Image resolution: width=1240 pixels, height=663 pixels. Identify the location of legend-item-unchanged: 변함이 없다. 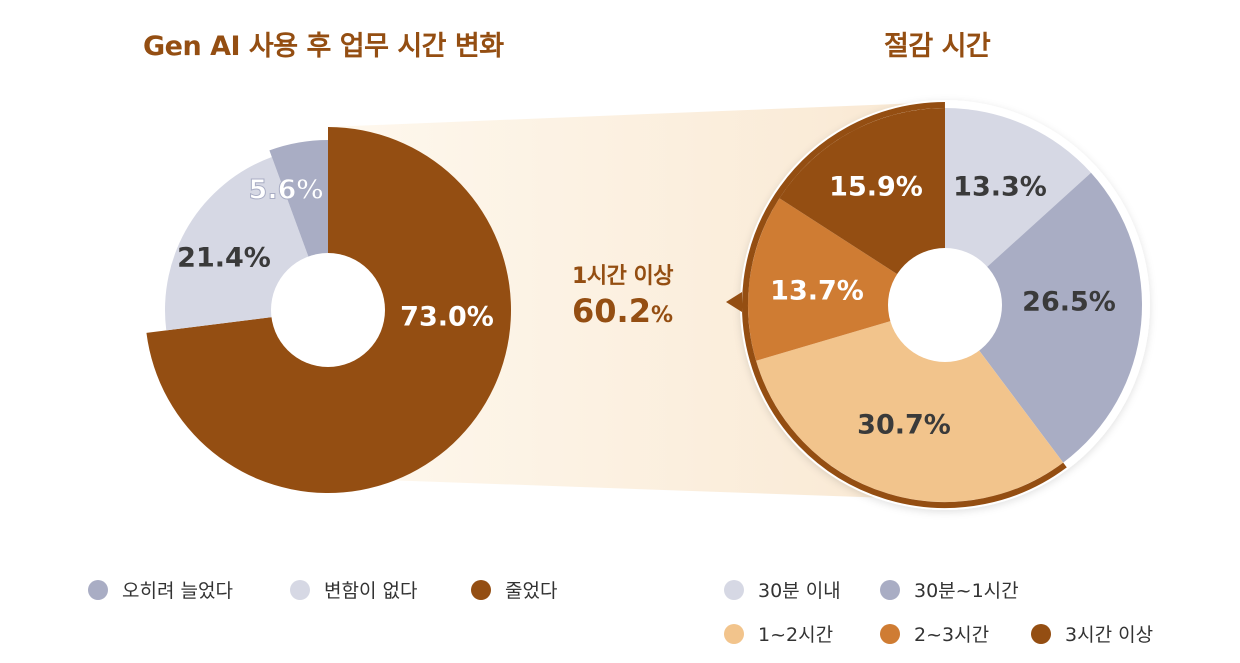
(353, 589).